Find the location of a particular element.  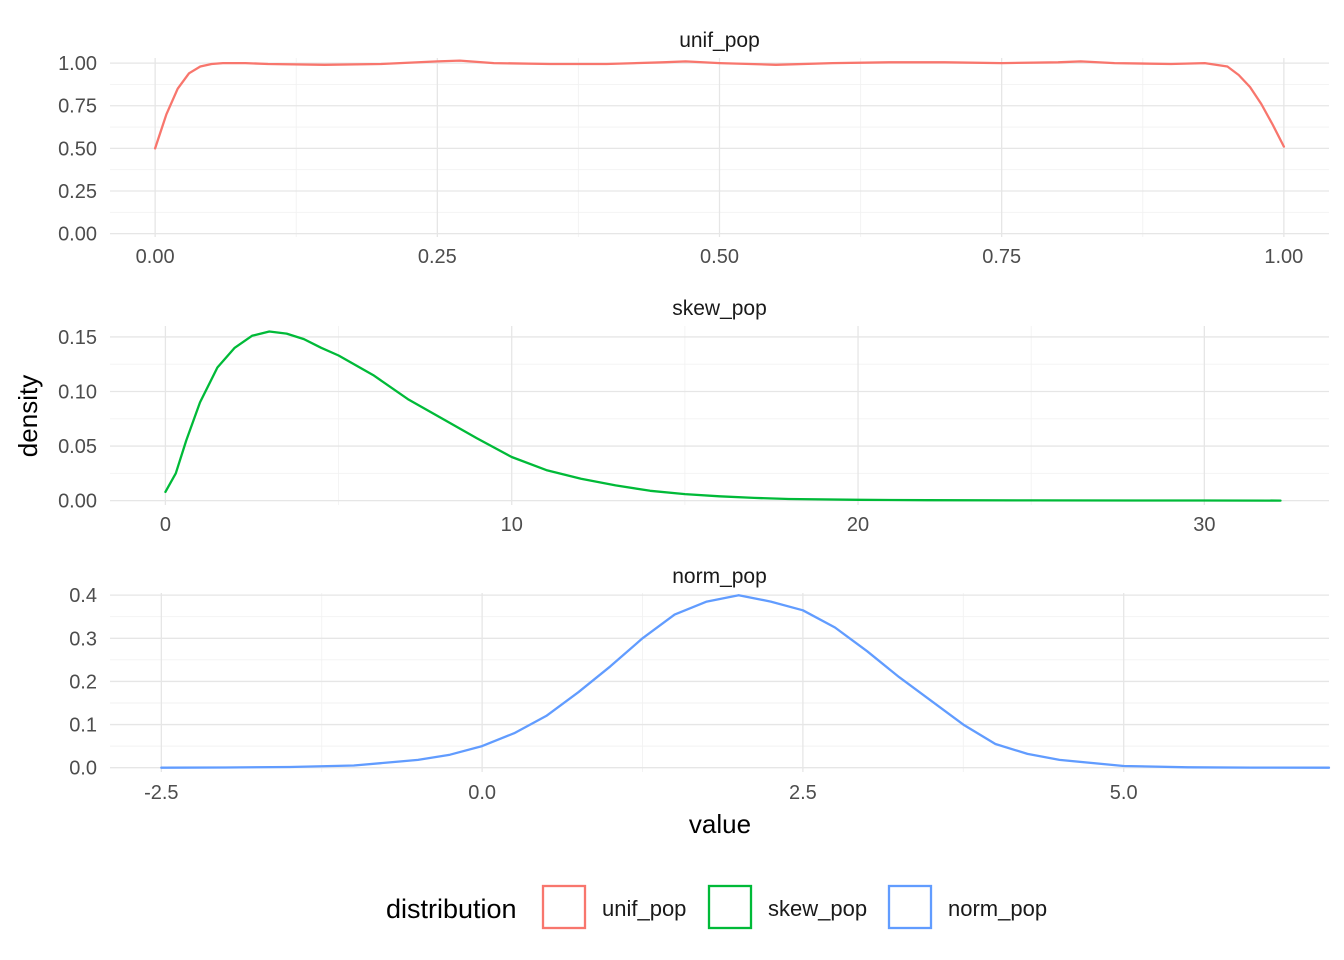

density-line-unif_pop is located at coordinates (719, 104).